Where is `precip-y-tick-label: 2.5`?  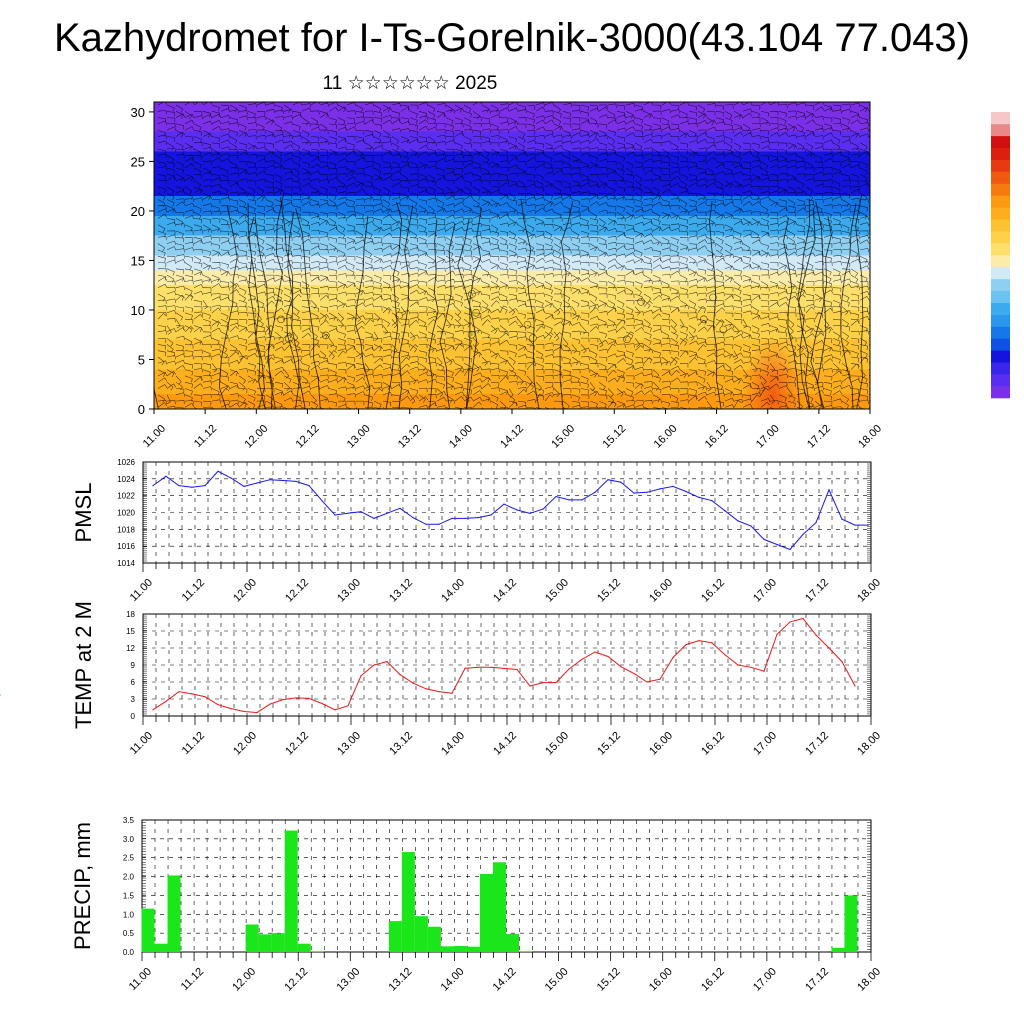
precip-y-tick-label: 2.5 is located at coordinates (129, 858).